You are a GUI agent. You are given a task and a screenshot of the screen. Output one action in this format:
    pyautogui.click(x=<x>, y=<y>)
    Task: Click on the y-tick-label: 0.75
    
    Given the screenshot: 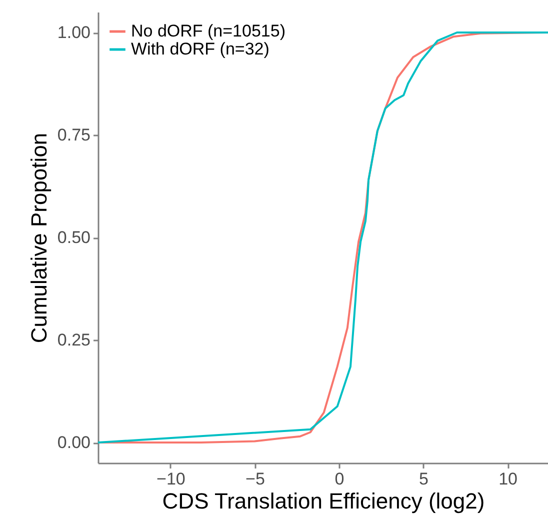 What is the action you would take?
    pyautogui.click(x=73, y=135)
    